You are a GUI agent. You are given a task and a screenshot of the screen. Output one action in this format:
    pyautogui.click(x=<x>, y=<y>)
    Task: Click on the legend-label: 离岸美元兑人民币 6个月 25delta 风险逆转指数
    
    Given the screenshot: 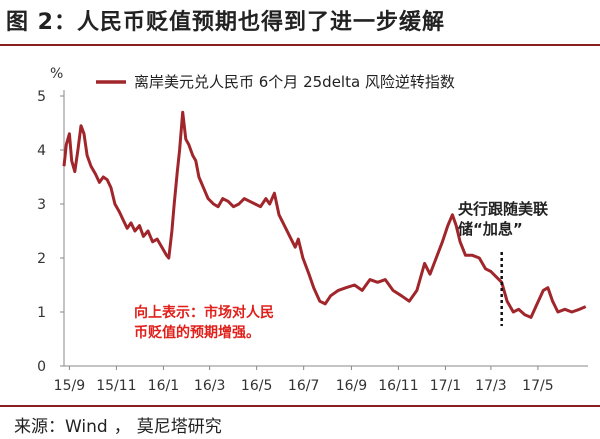 What is the action you would take?
    pyautogui.click(x=294, y=82)
    